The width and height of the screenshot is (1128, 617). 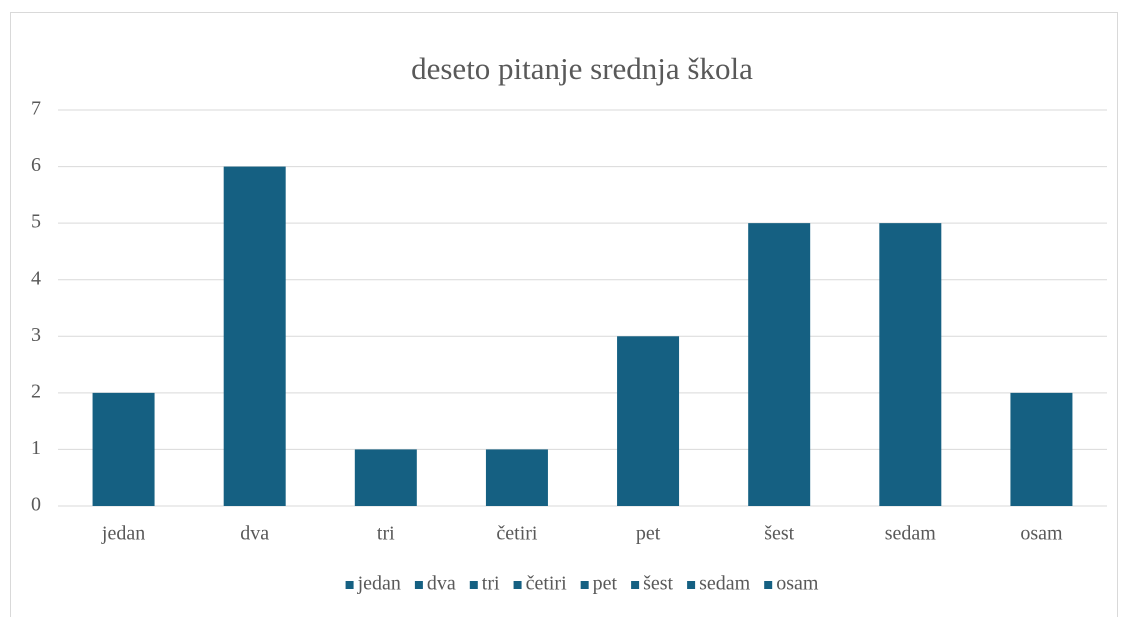 What do you see at coordinates (36, 448) in the screenshot?
I see `y-tick-label: 1` at bounding box center [36, 448].